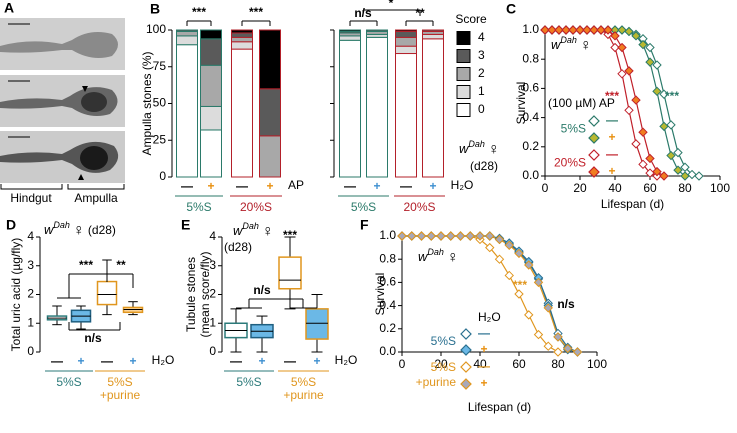 The width and height of the screenshot is (737, 433). Describe the element at coordinates (463, 110) in the screenshot. I see `legend-swatch` at that location.